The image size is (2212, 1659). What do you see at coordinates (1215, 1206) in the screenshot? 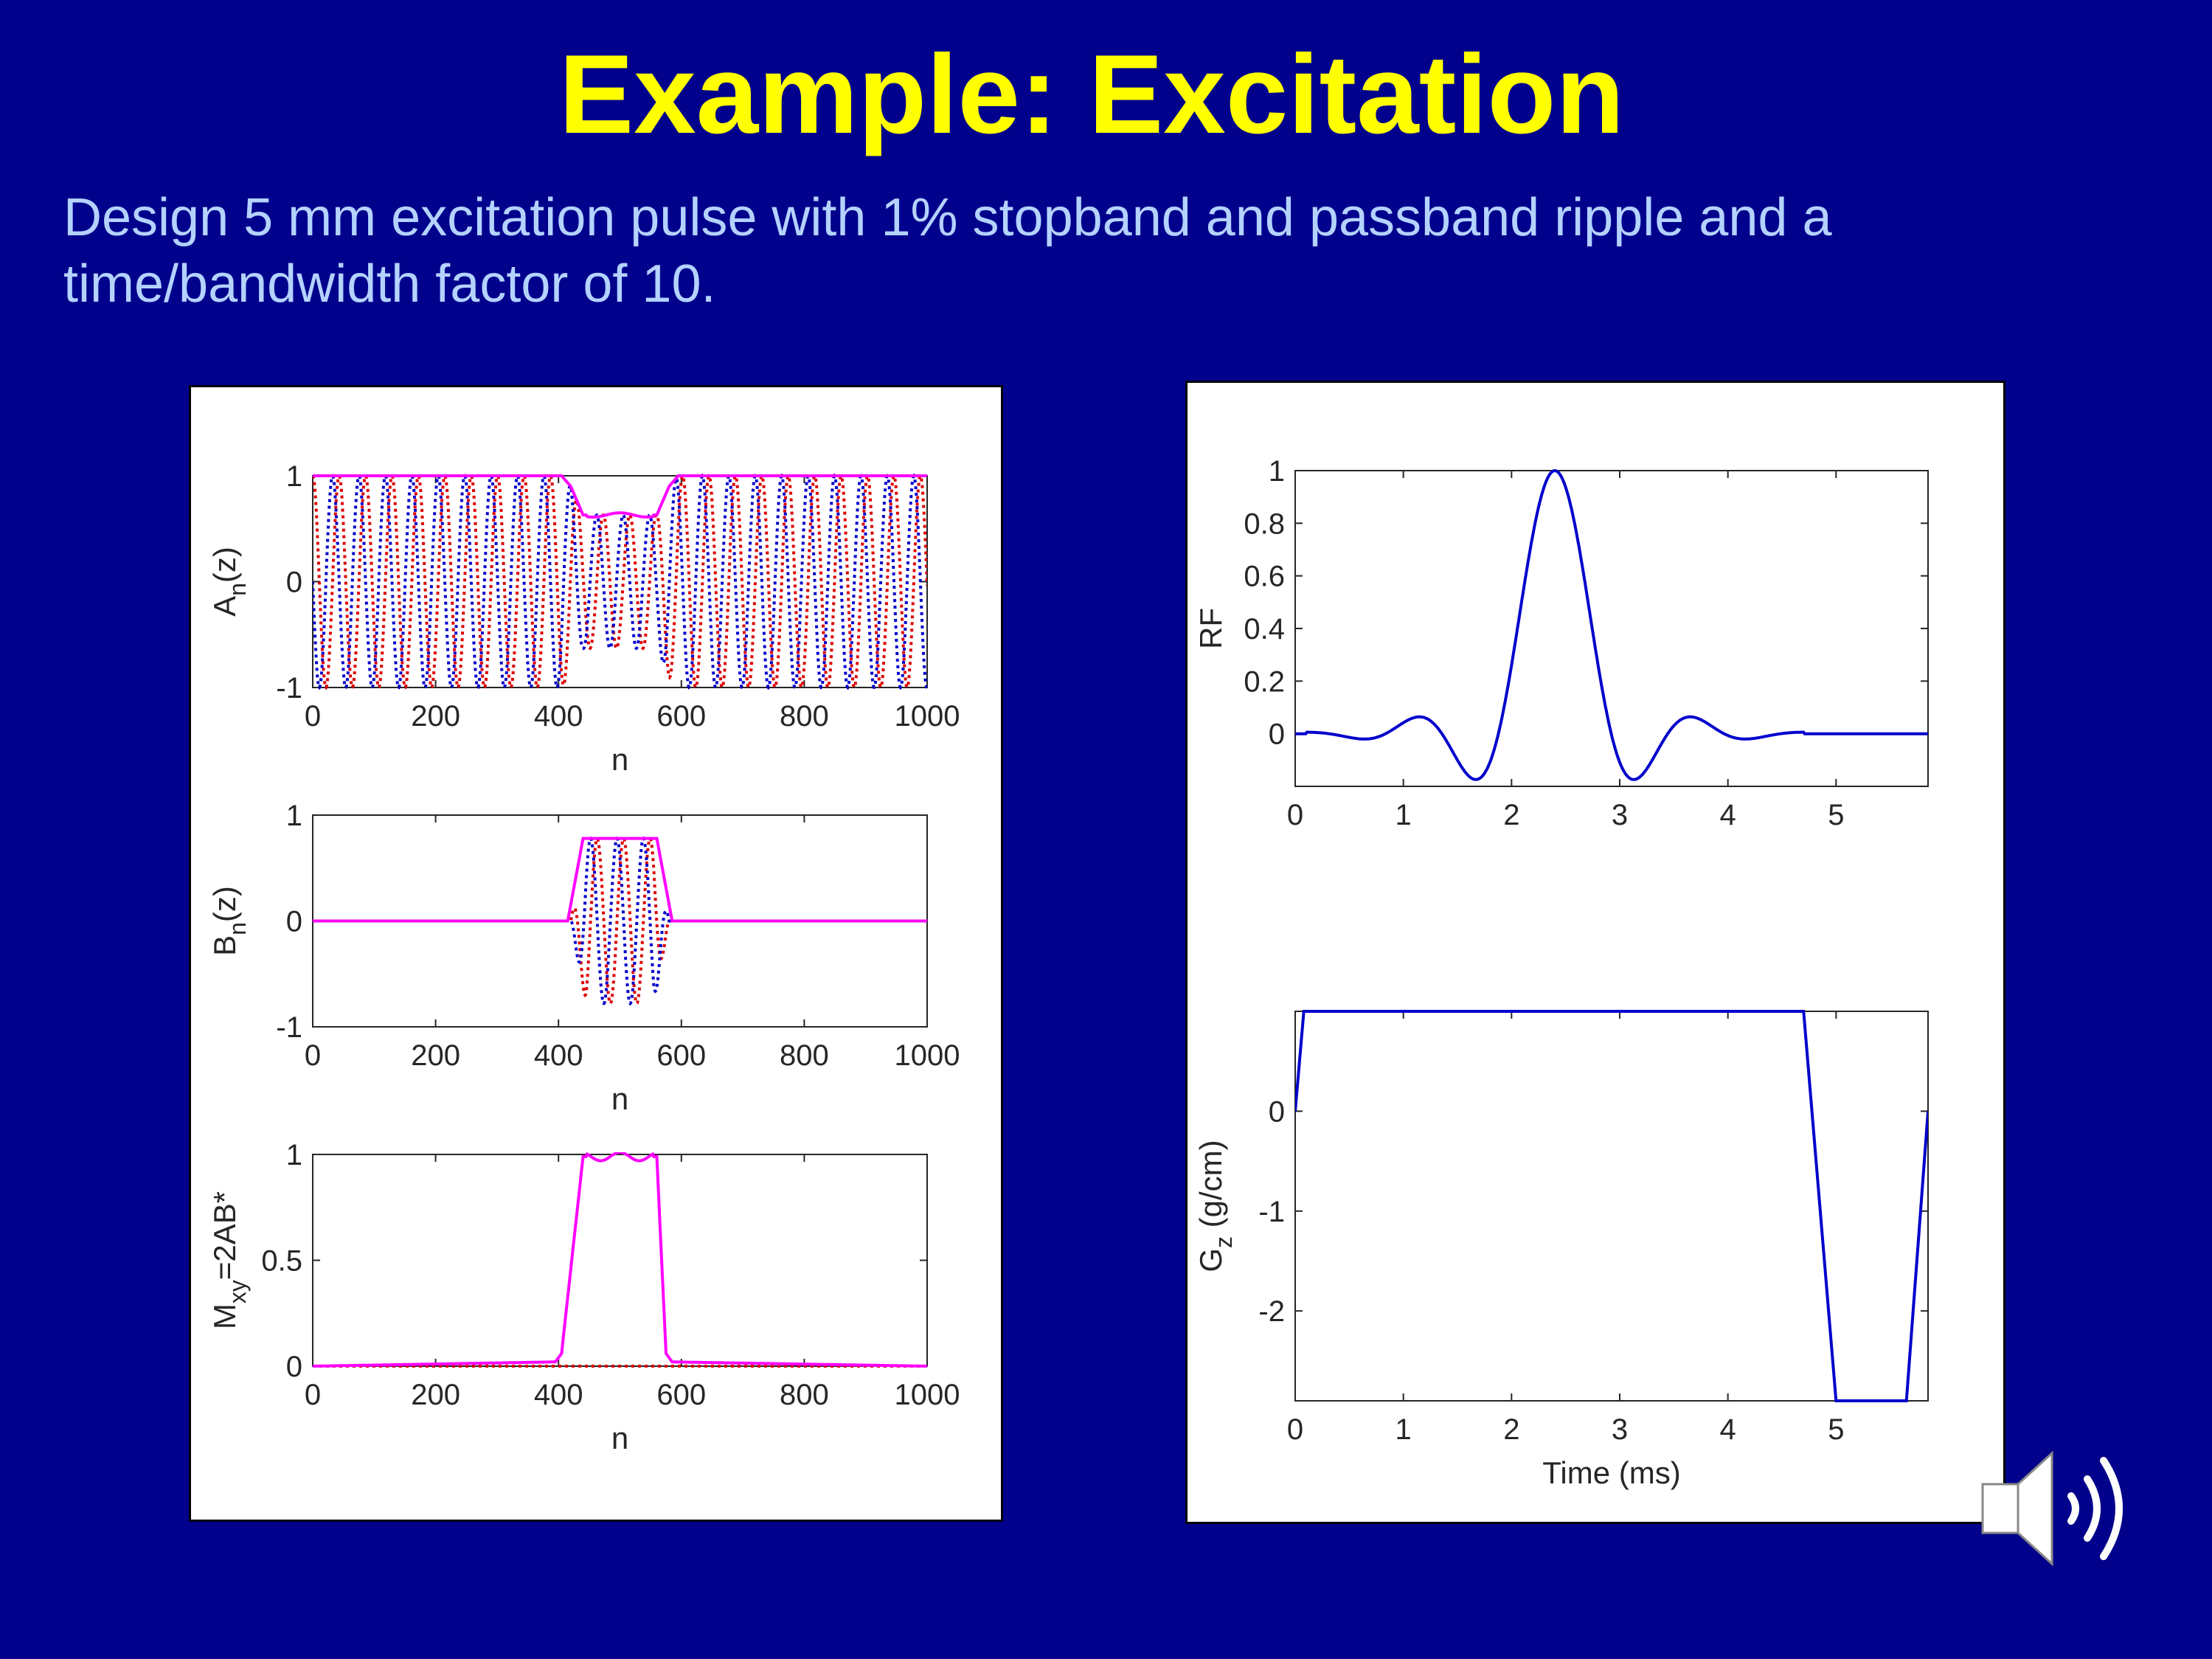
I see `y-axis-label-gz: Gz (g/cm)` at bounding box center [1215, 1206].